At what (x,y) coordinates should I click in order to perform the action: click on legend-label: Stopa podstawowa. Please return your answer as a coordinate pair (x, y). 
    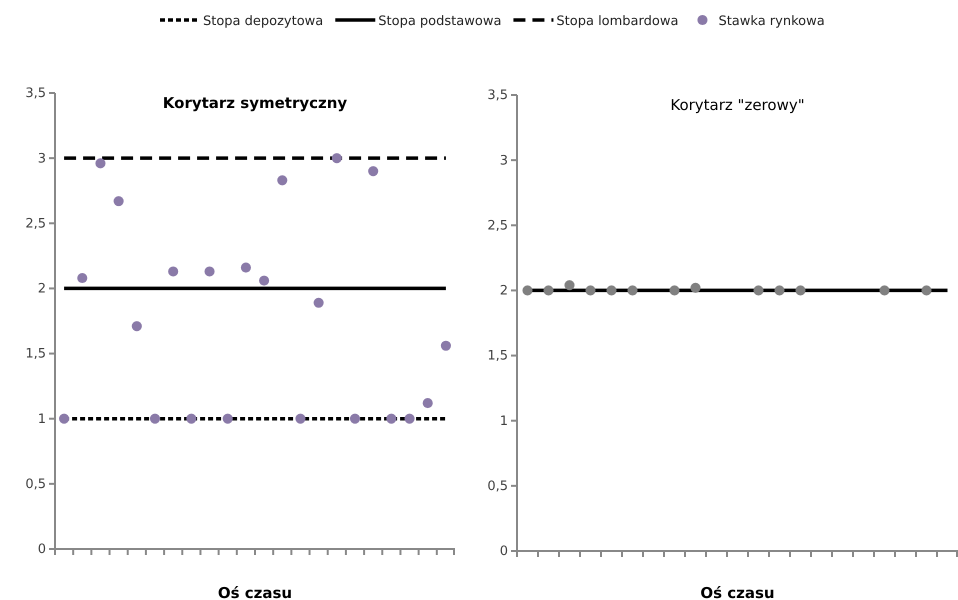
    Looking at the image, I should click on (440, 21).